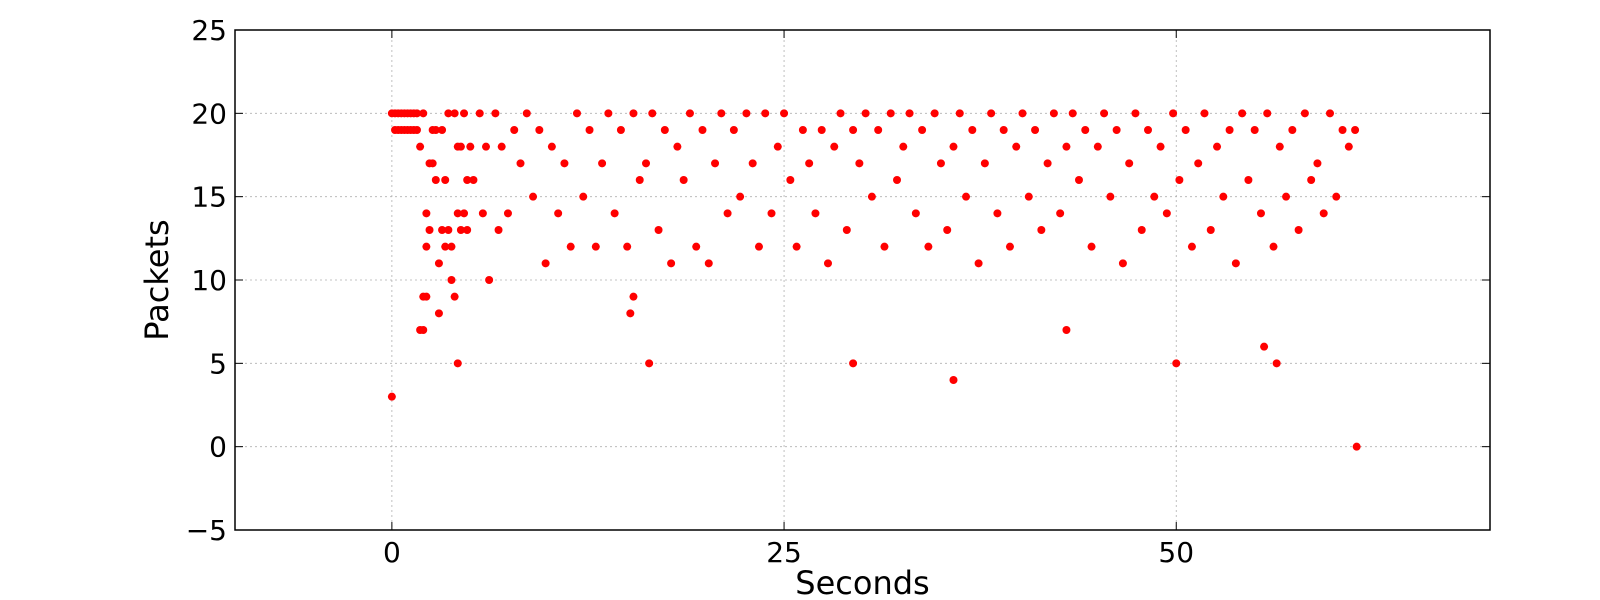 This screenshot has width=1600, height=600. I want to click on y-tick-label: 0, so click(218, 447).